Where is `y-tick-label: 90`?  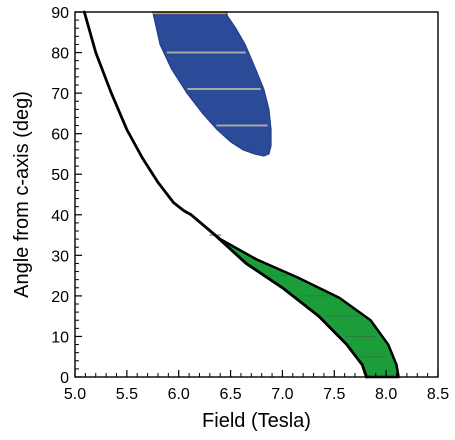 y-tick-label: 90 is located at coordinates (60, 13).